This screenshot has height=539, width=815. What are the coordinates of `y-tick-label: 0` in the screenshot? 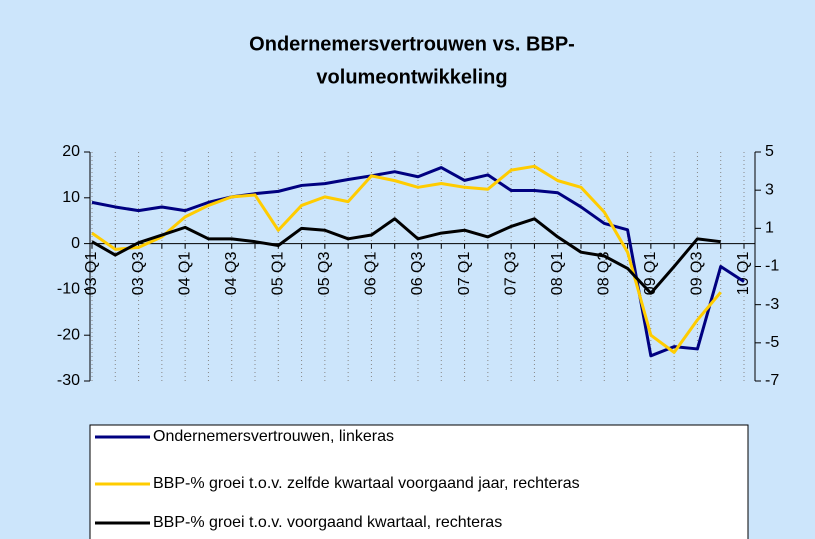 It's located at (75, 243).